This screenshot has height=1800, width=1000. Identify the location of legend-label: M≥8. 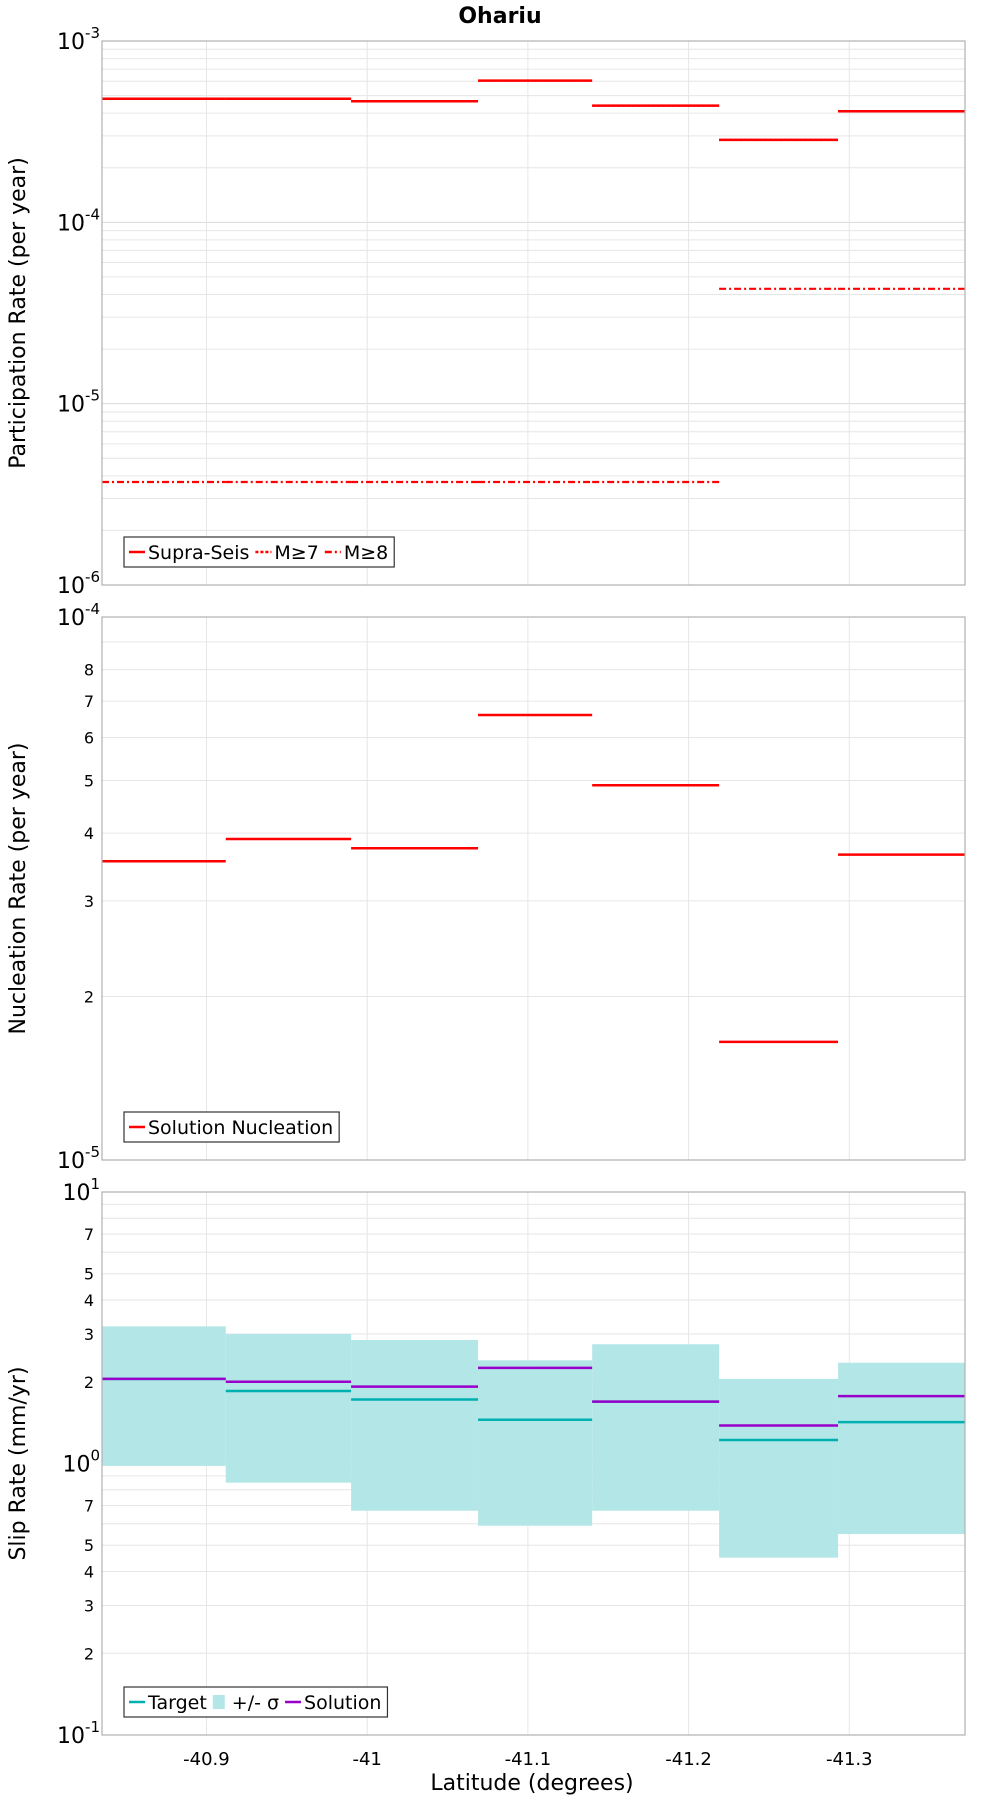
(366, 553).